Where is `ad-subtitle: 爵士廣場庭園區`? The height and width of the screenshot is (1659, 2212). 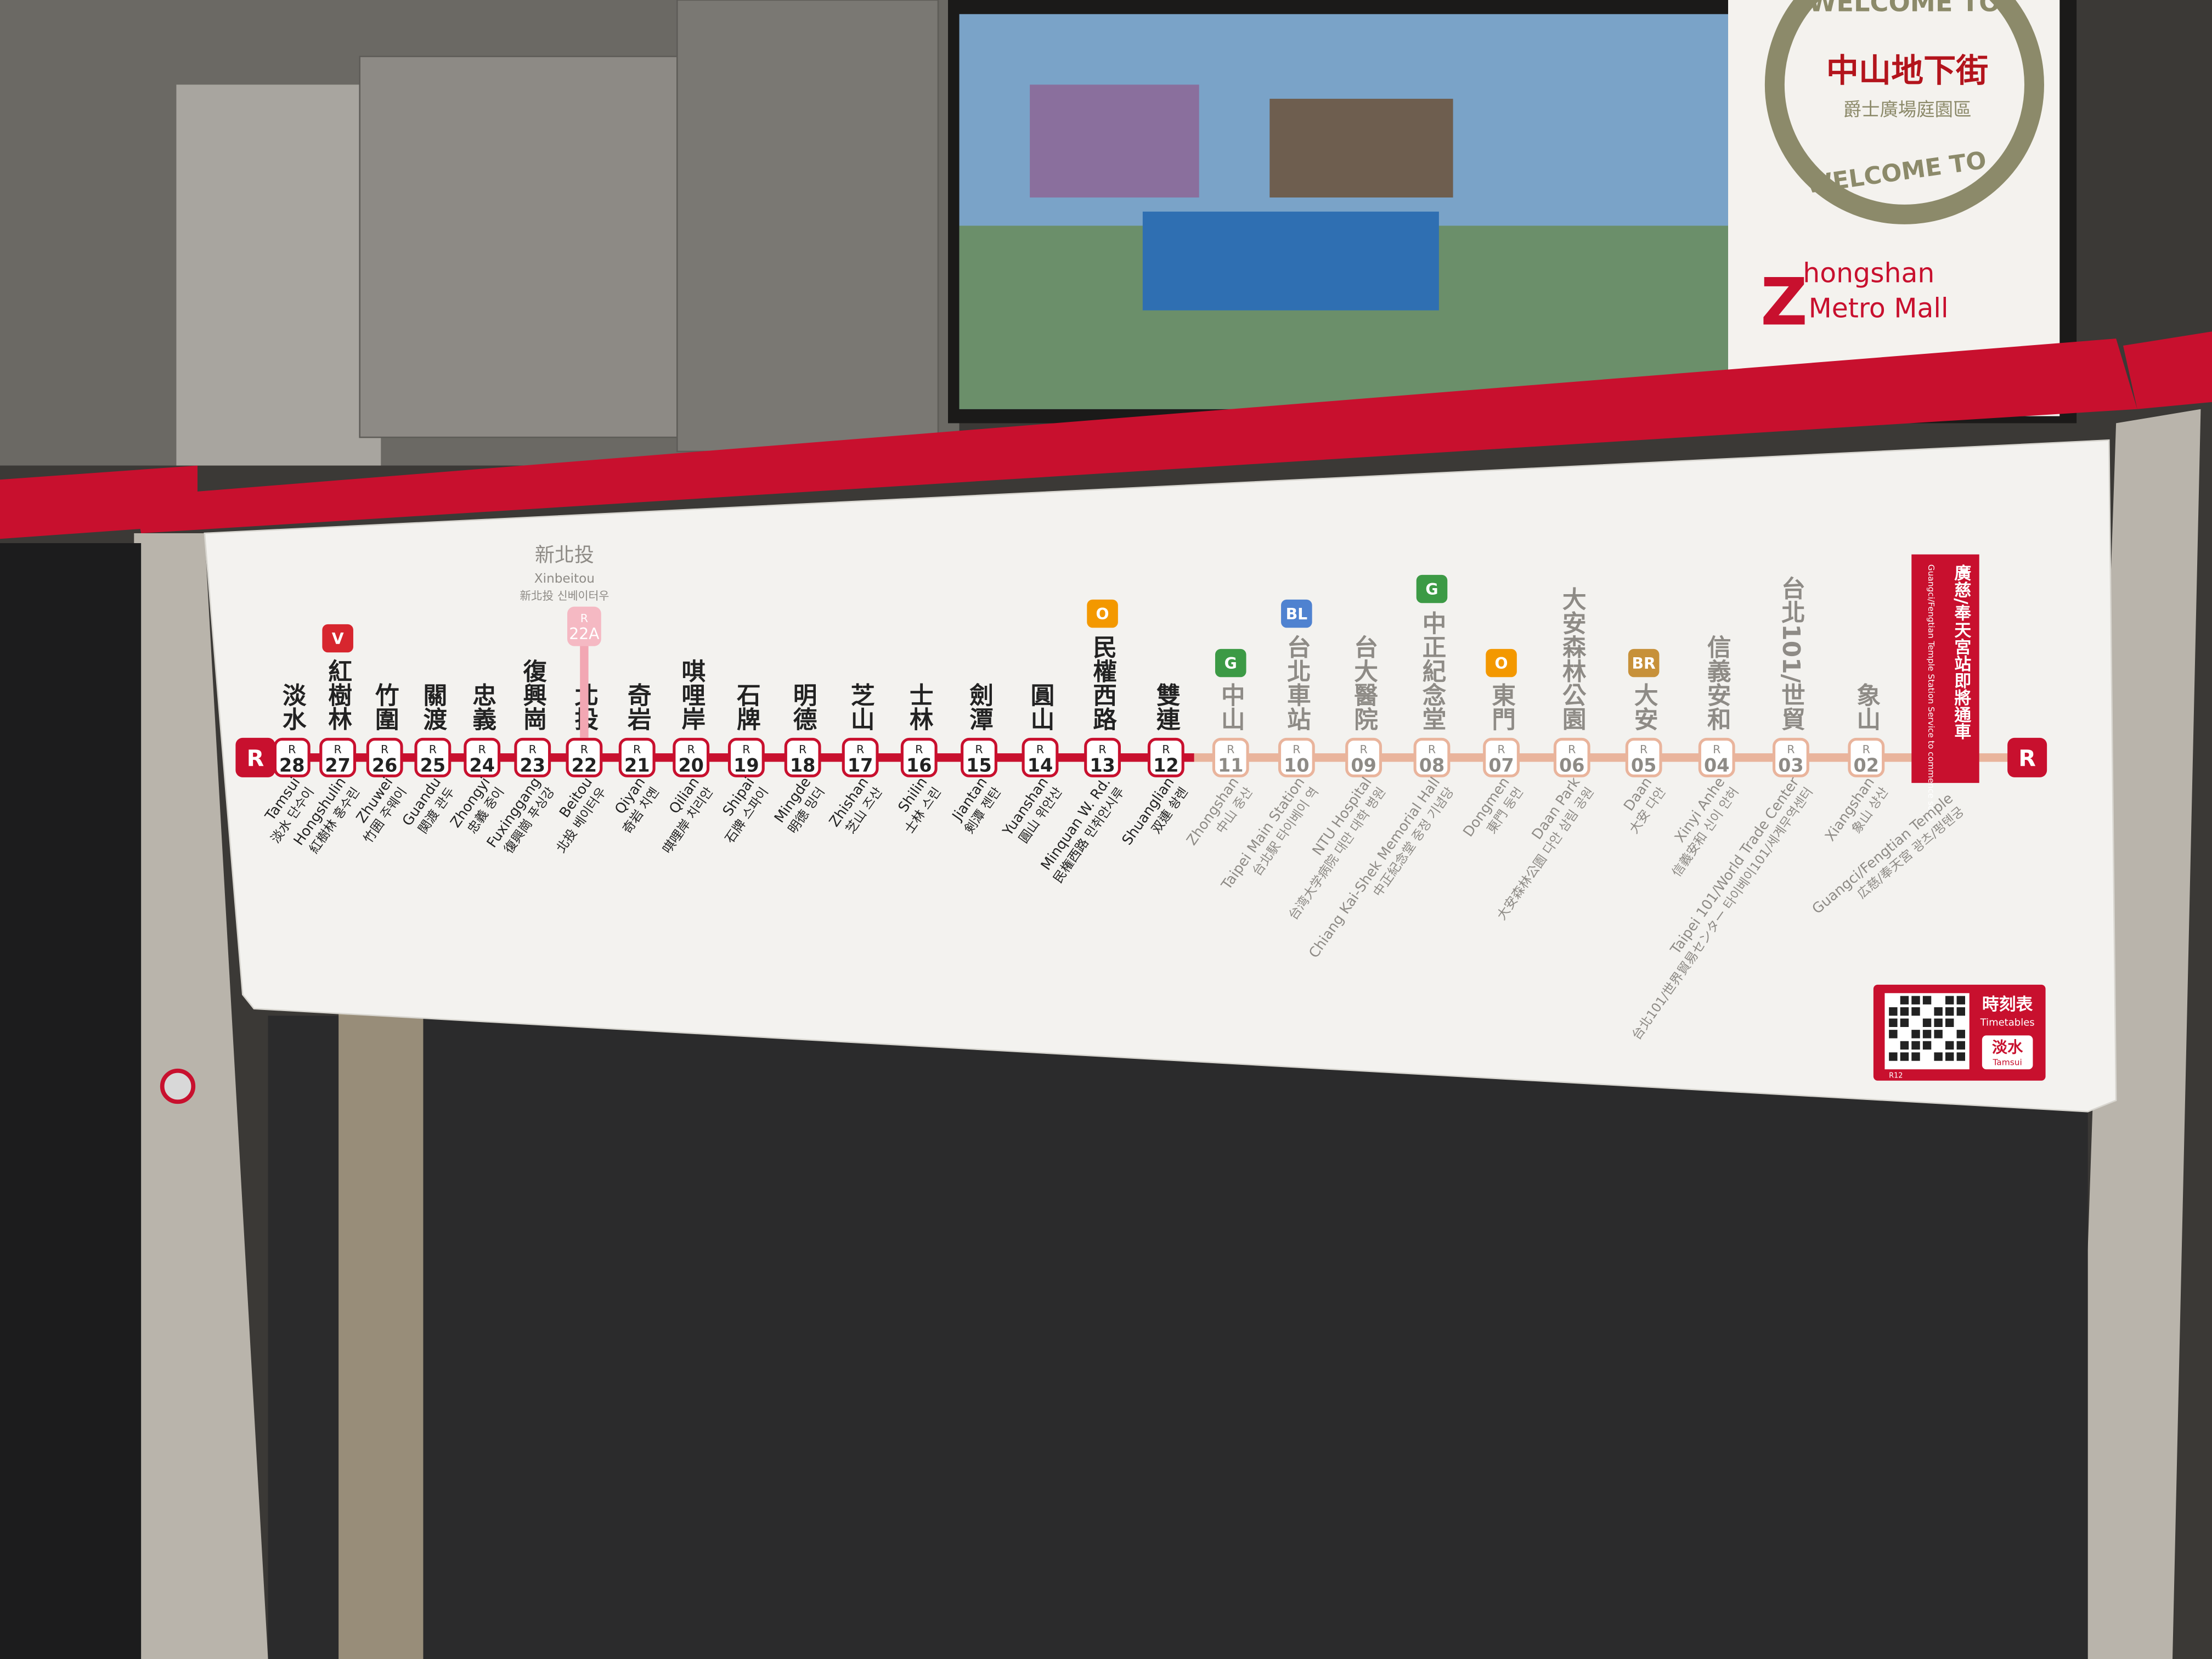
ad-subtitle: 爵士廣場庭園區 is located at coordinates (1908, 110).